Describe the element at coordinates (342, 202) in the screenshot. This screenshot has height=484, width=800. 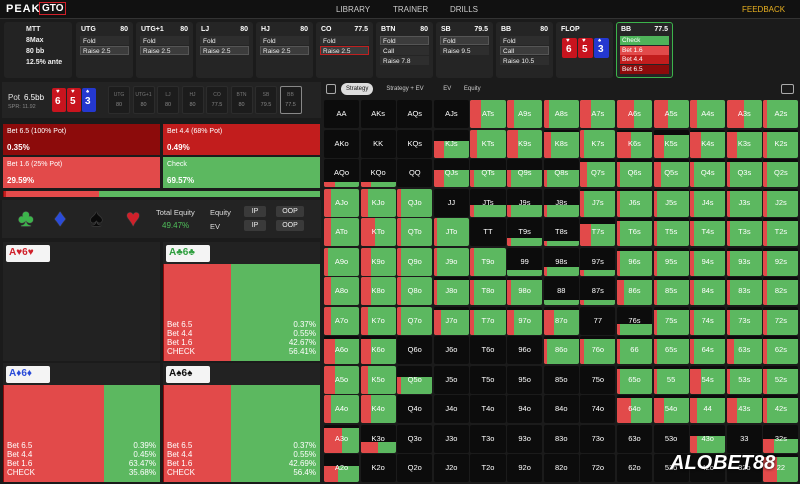
I see `hand-cell: AJo` at that location.